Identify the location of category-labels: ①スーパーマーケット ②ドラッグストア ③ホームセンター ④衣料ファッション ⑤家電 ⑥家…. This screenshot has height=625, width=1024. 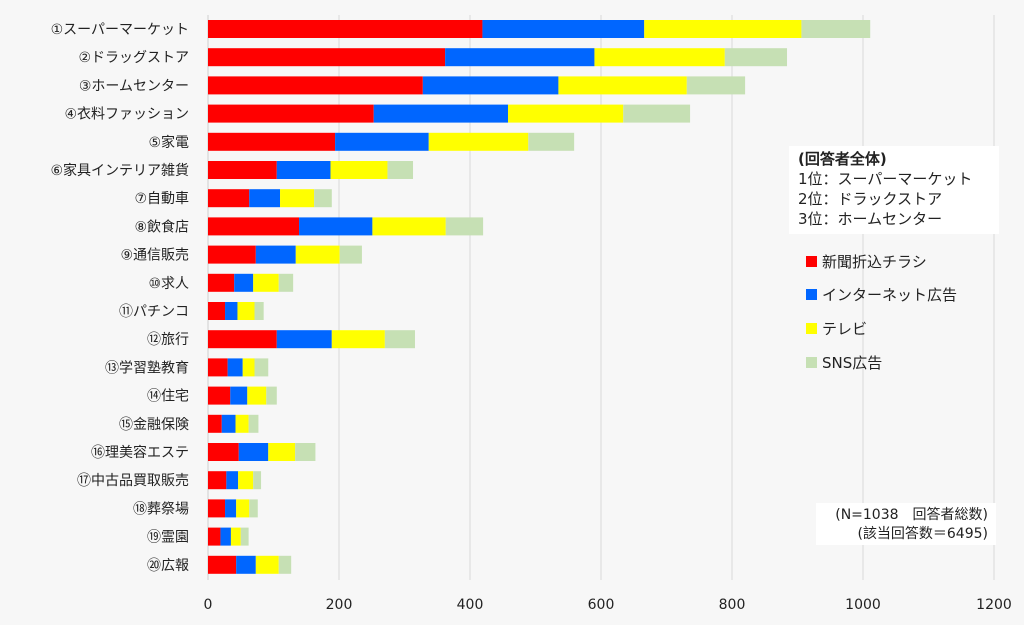
(119, 298).